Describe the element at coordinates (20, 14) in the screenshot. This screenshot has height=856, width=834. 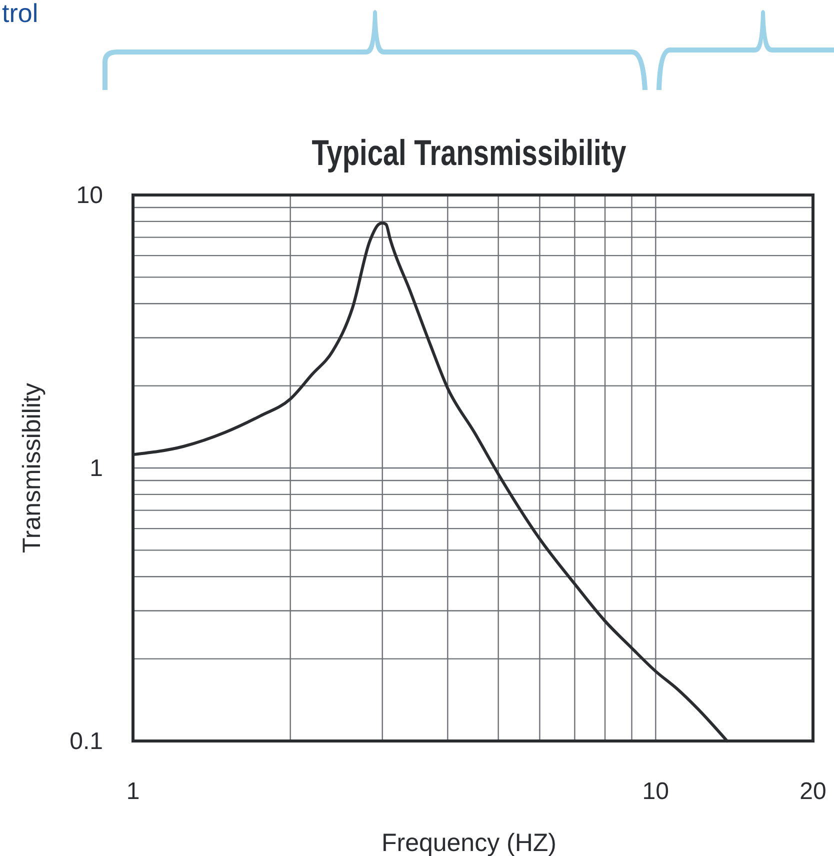
I see `text: trol` at that location.